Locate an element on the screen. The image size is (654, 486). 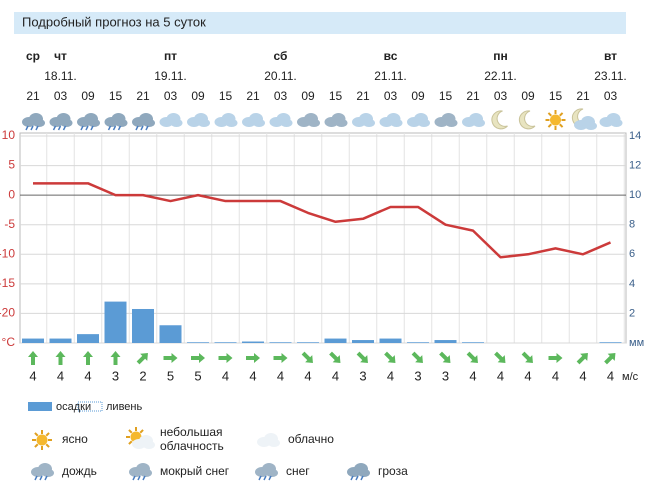
day-label: ср is located at coordinates (33, 56).